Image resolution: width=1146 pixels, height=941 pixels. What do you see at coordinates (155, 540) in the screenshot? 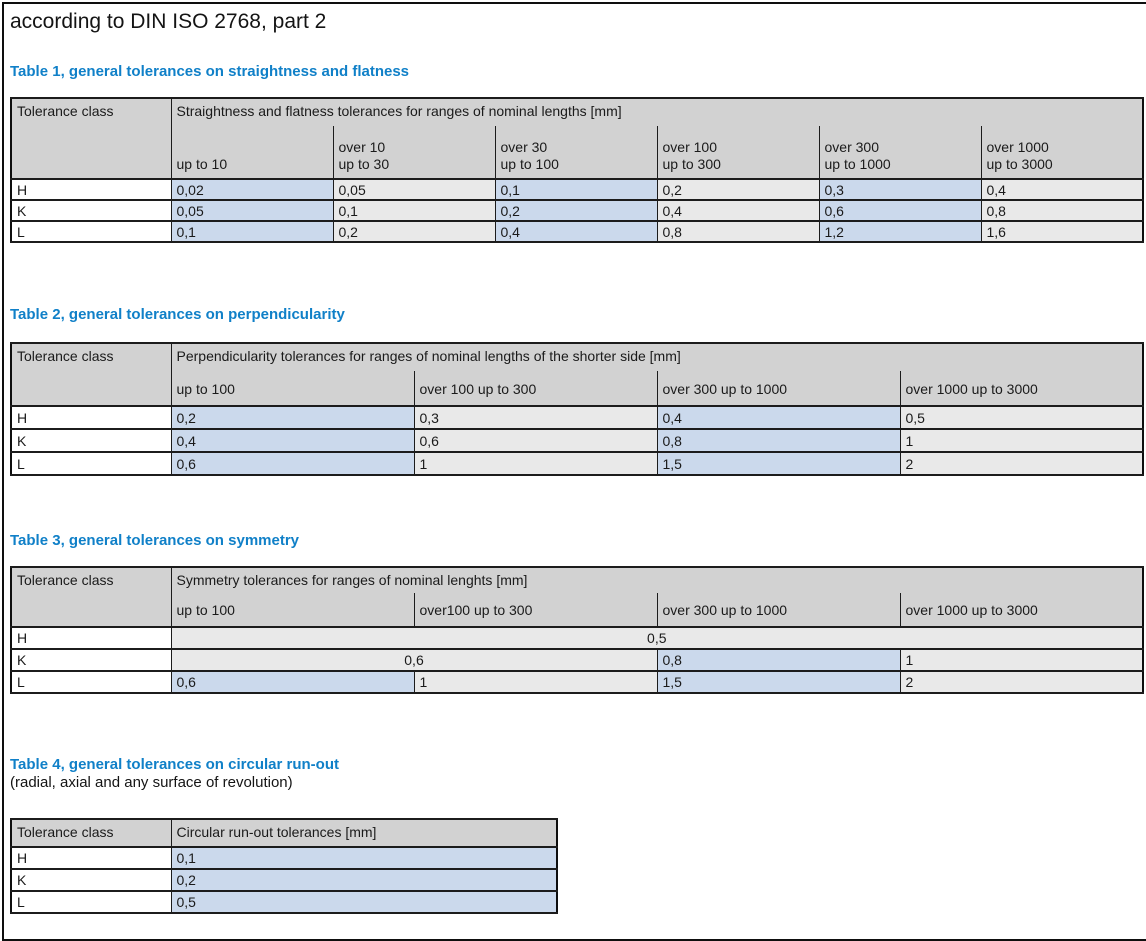
I see `table3-heading: Table 3, general tolerances on symmetry` at bounding box center [155, 540].